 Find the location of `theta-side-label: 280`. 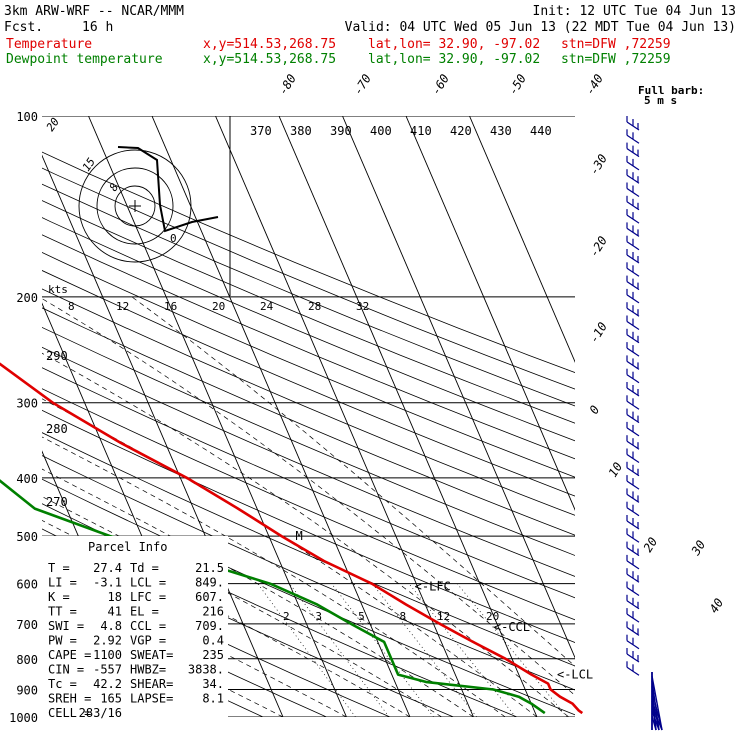

theta-side-label: 280 is located at coordinates (57, 429).